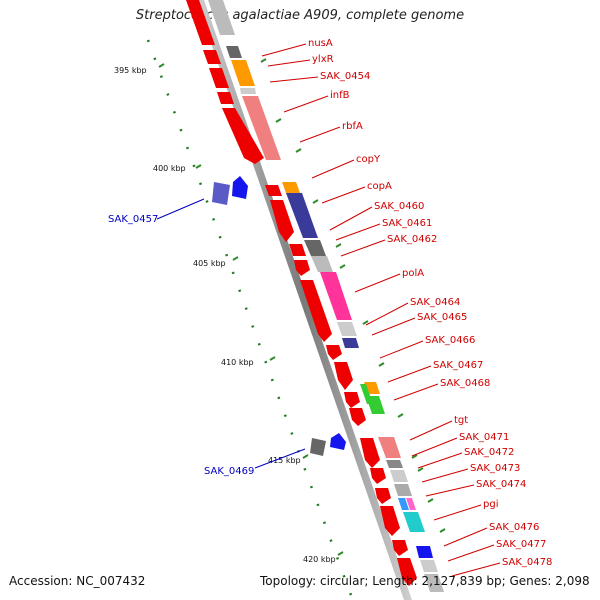 This screenshot has height=600, width=600. Describe the element at coordinates (495, 468) in the screenshot. I see `gene-label-SAK_0473: SAK_0473` at that location.